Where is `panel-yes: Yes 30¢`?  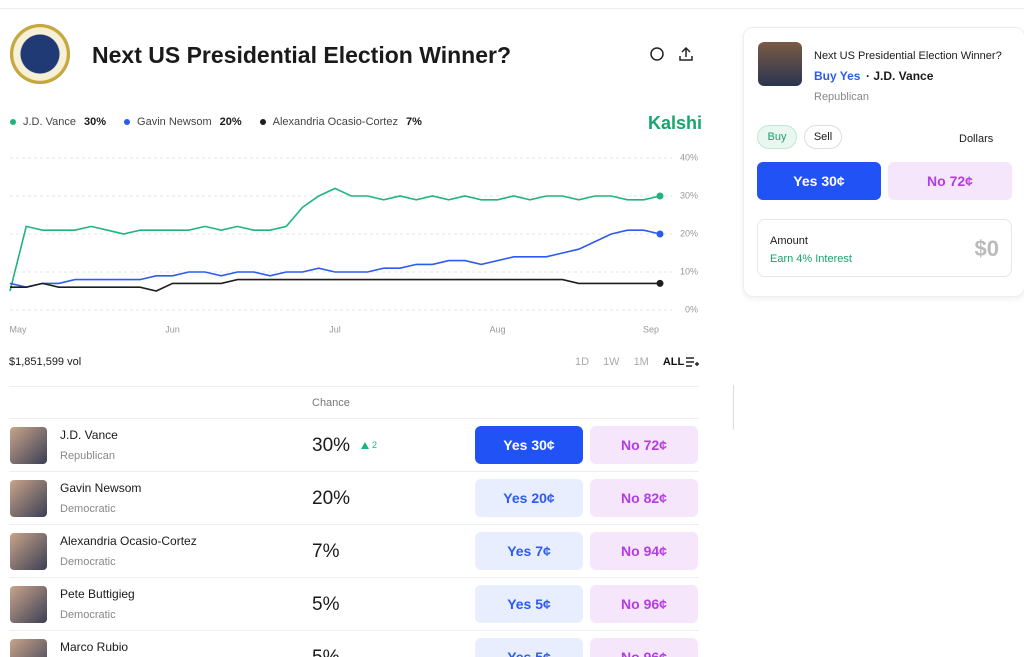
panel-yes: Yes 30¢ is located at coordinates (819, 181).